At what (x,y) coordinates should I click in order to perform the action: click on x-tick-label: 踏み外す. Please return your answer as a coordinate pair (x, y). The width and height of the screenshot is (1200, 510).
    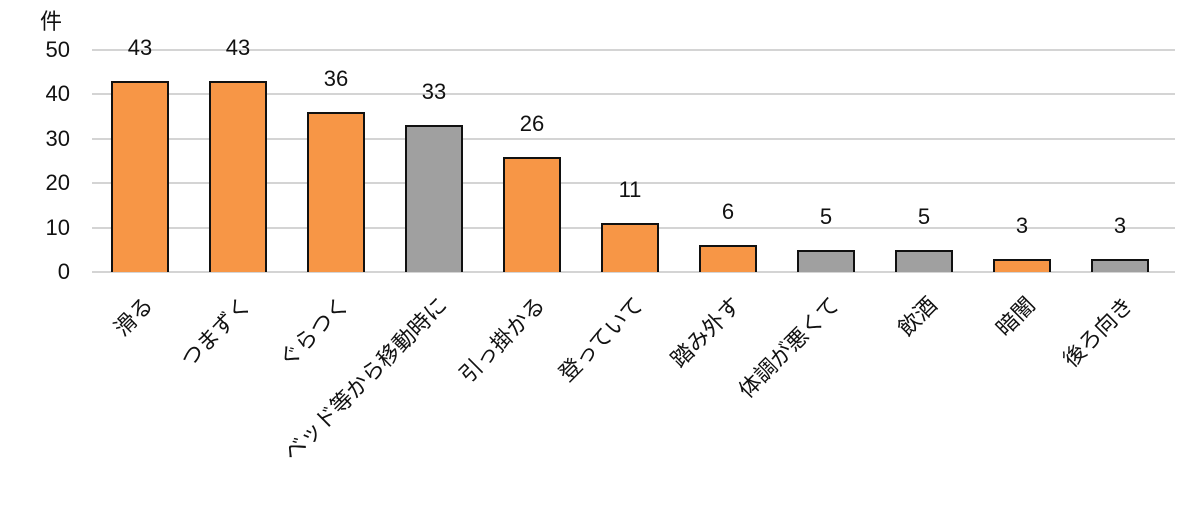
    Looking at the image, I should click on (706, 332).